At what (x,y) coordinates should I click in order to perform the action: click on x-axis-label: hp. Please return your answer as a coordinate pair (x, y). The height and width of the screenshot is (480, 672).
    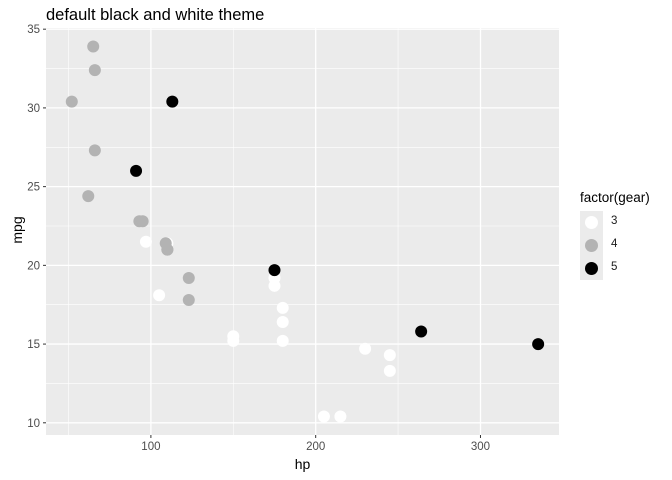
    Looking at the image, I should click on (302, 464).